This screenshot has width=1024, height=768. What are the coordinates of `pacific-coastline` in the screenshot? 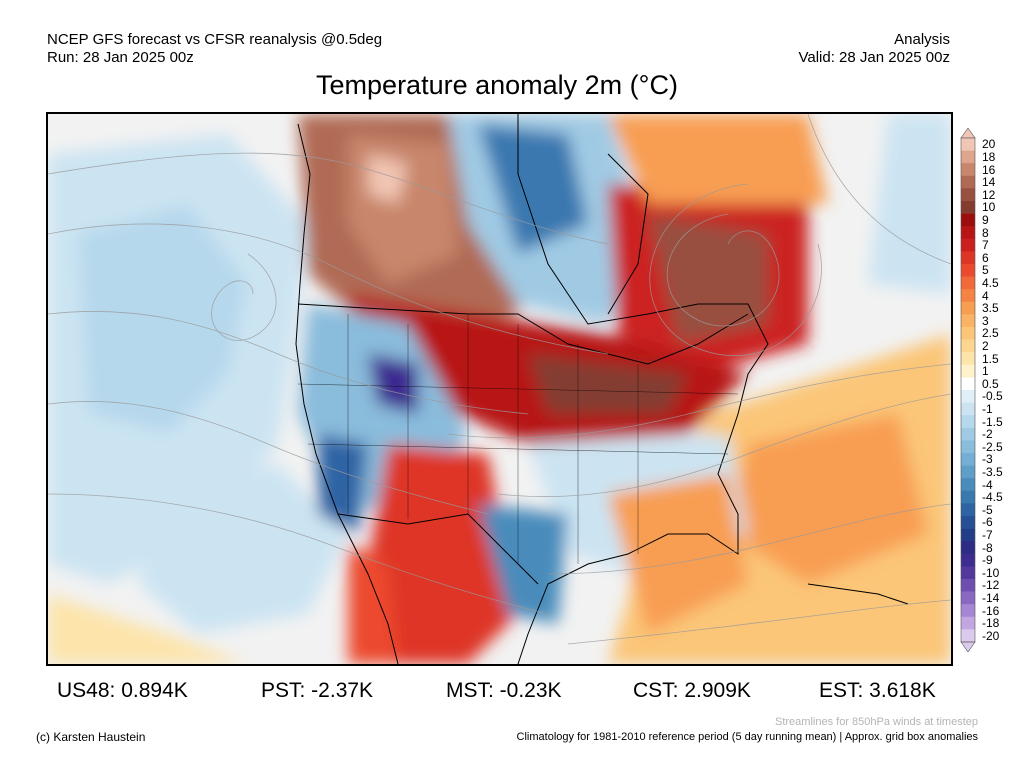 It's located at (347, 393).